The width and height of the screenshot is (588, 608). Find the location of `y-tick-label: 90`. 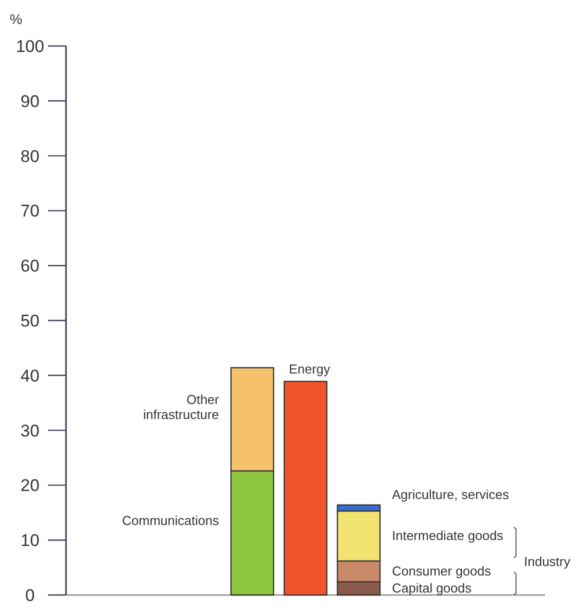

y-tick-label: 90 is located at coordinates (30, 101).